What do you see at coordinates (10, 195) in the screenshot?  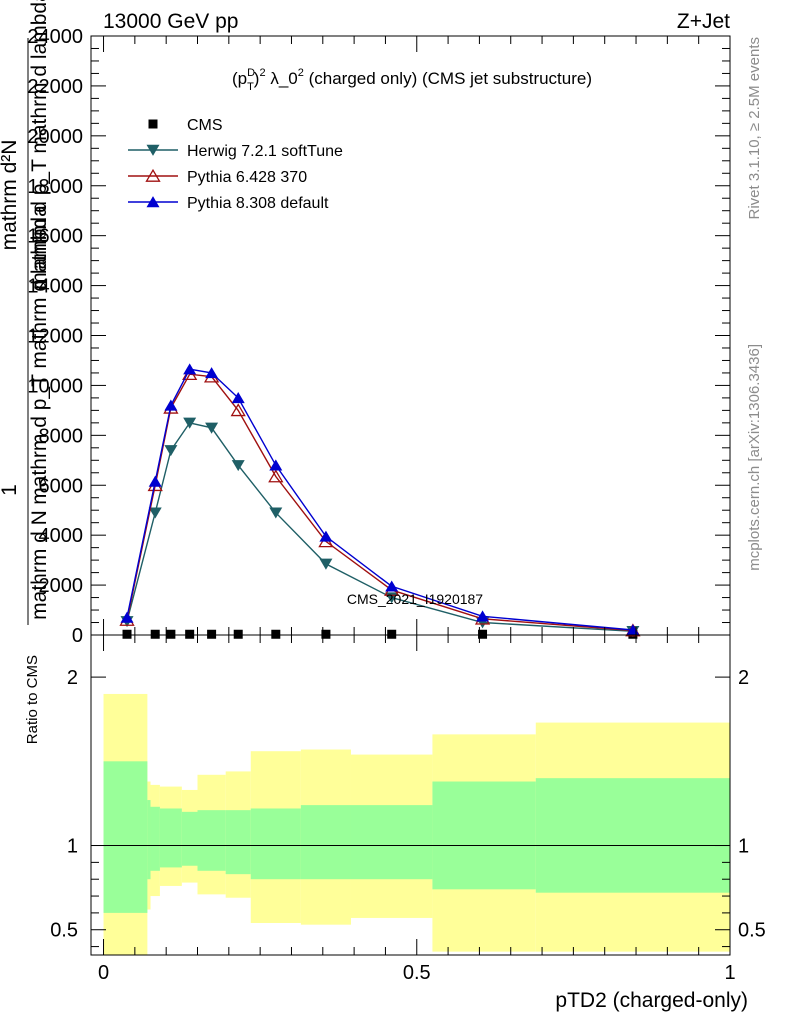 I see `main-y-axis-label-4: mathrm d²N` at bounding box center [10, 195].